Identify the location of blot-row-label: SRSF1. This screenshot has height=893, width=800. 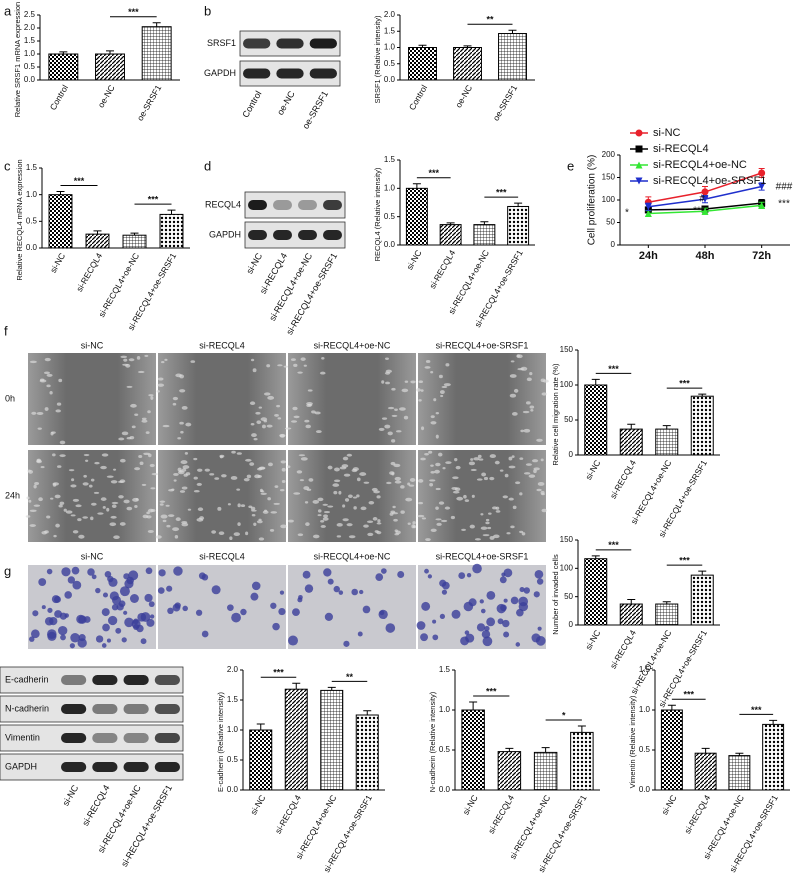
(221, 43).